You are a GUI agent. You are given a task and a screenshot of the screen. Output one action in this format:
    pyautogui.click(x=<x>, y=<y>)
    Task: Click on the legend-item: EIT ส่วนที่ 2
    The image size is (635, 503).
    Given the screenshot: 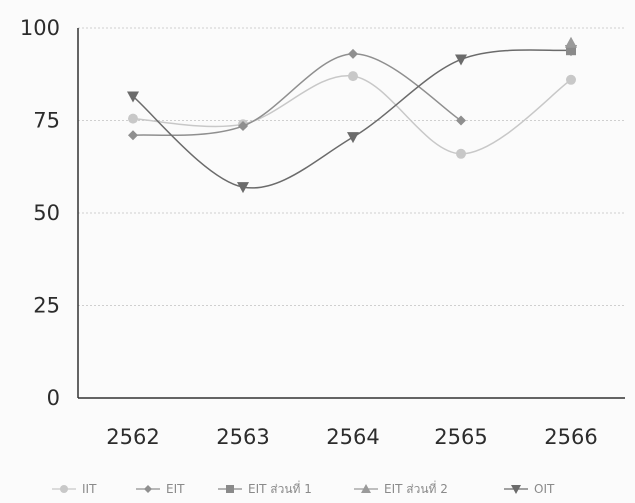 What is the action you would take?
    pyautogui.click(x=401, y=488)
    